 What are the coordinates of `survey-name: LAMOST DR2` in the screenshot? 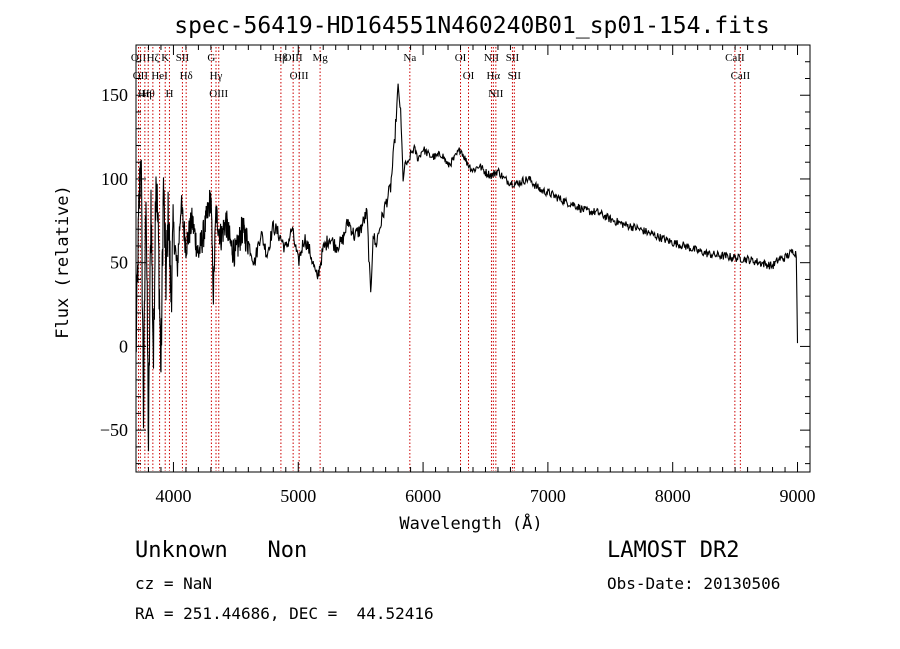 It's located at (673, 550).